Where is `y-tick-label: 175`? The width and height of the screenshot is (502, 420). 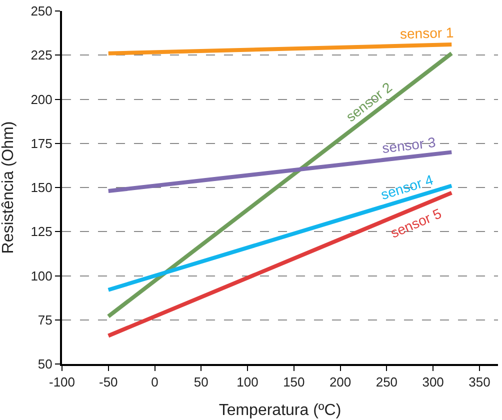
y-tick-label: 175 is located at coordinates (41, 143).